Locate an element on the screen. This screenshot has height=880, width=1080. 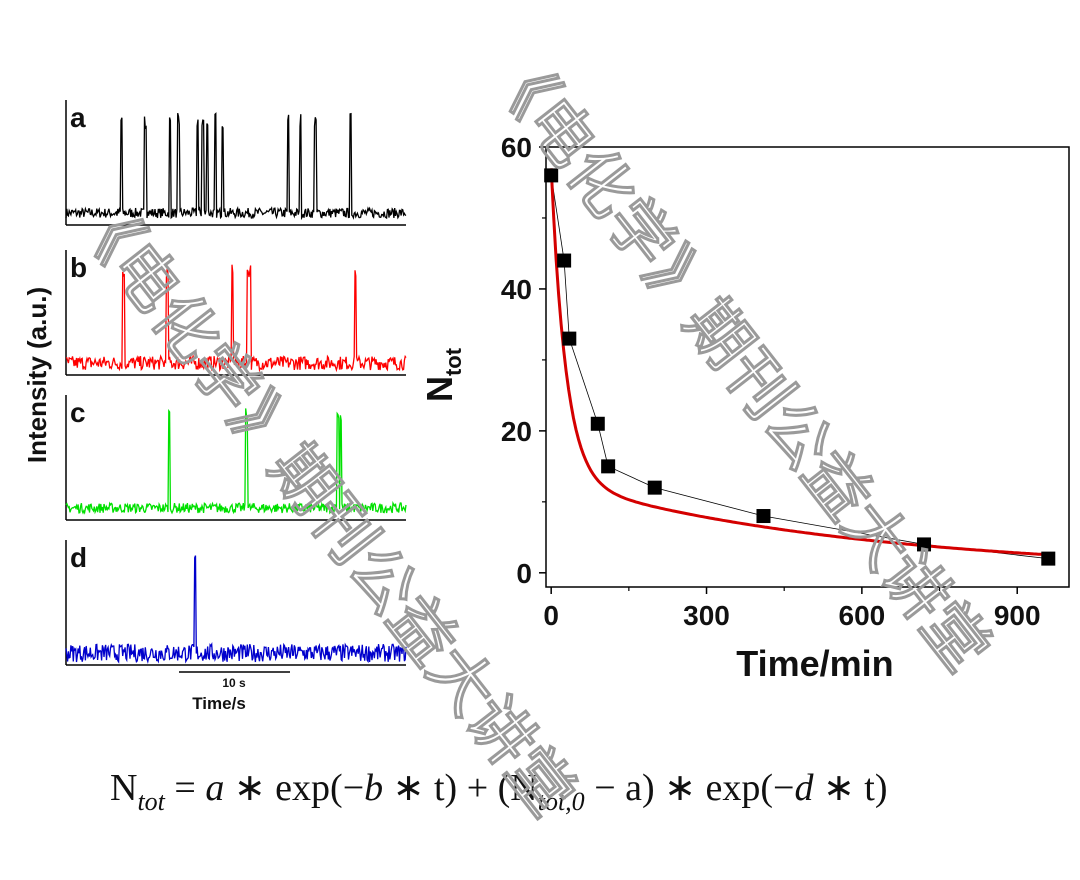
ntot-axis-label: Ntot is located at coordinates (442, 374).